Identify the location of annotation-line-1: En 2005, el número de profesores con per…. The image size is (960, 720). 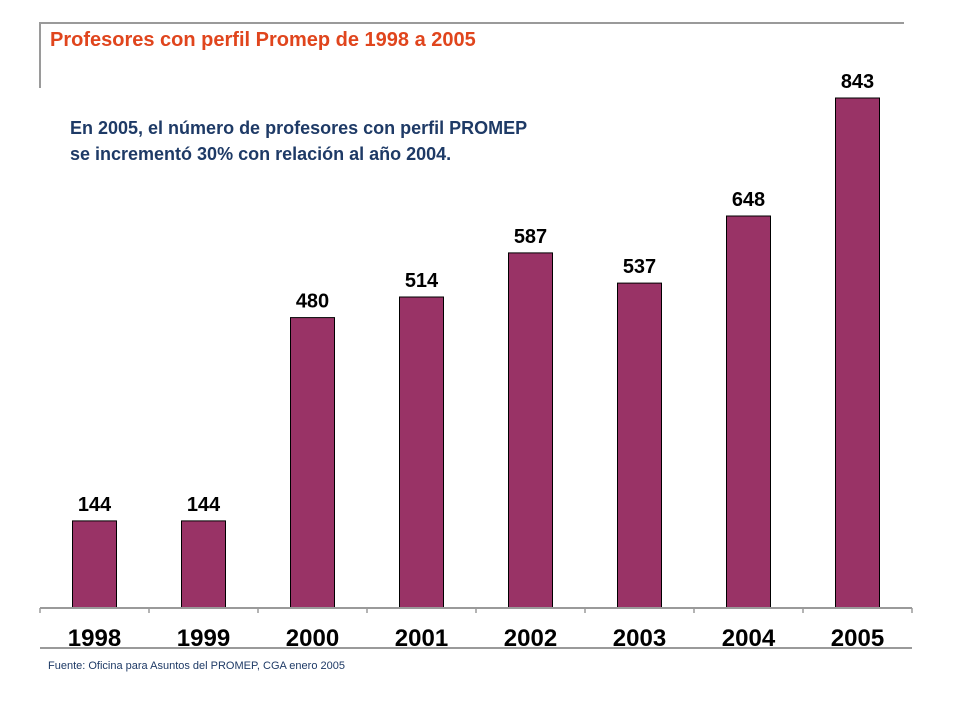
(299, 128).